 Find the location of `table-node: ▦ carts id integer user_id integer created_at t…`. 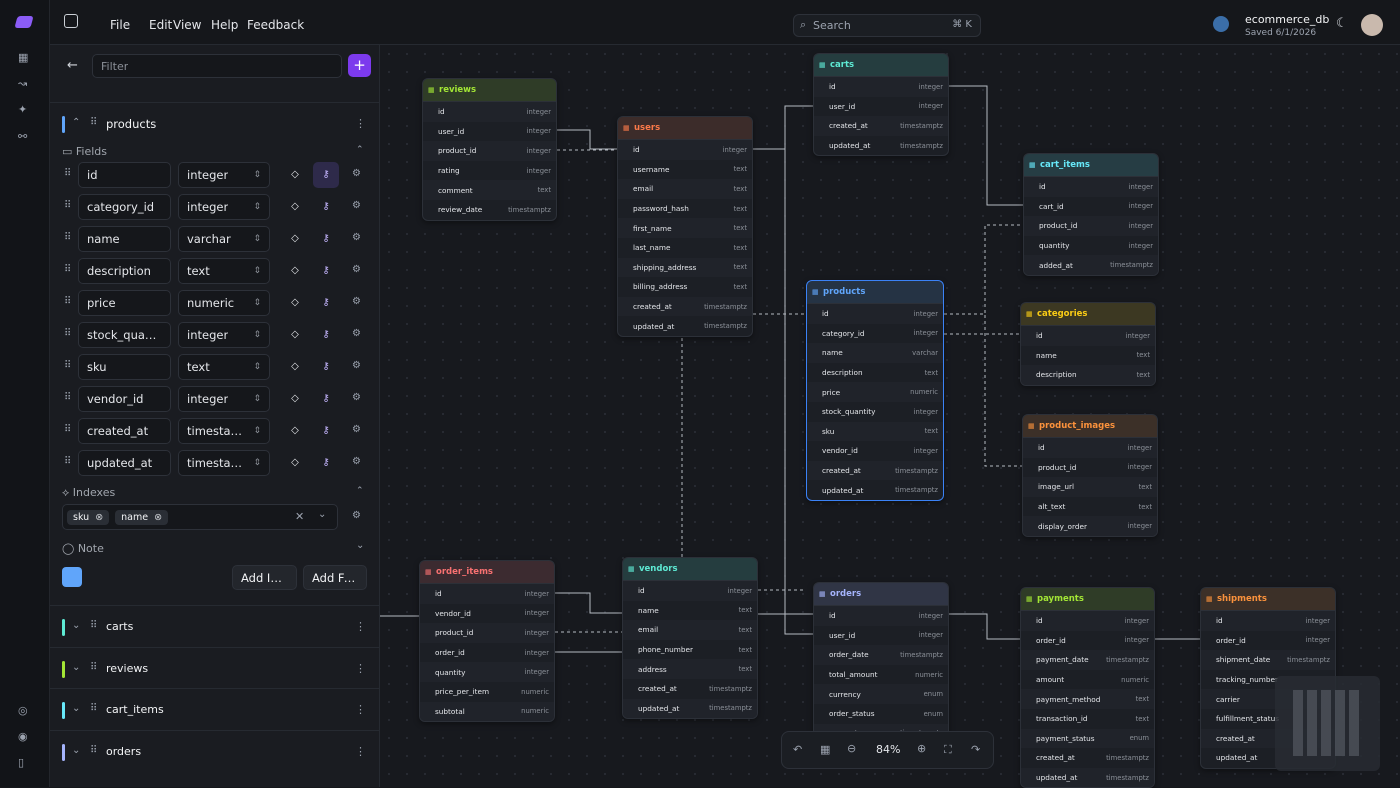

table-node: ▦ carts id integer user_id integer created_at t… is located at coordinates (881, 105).